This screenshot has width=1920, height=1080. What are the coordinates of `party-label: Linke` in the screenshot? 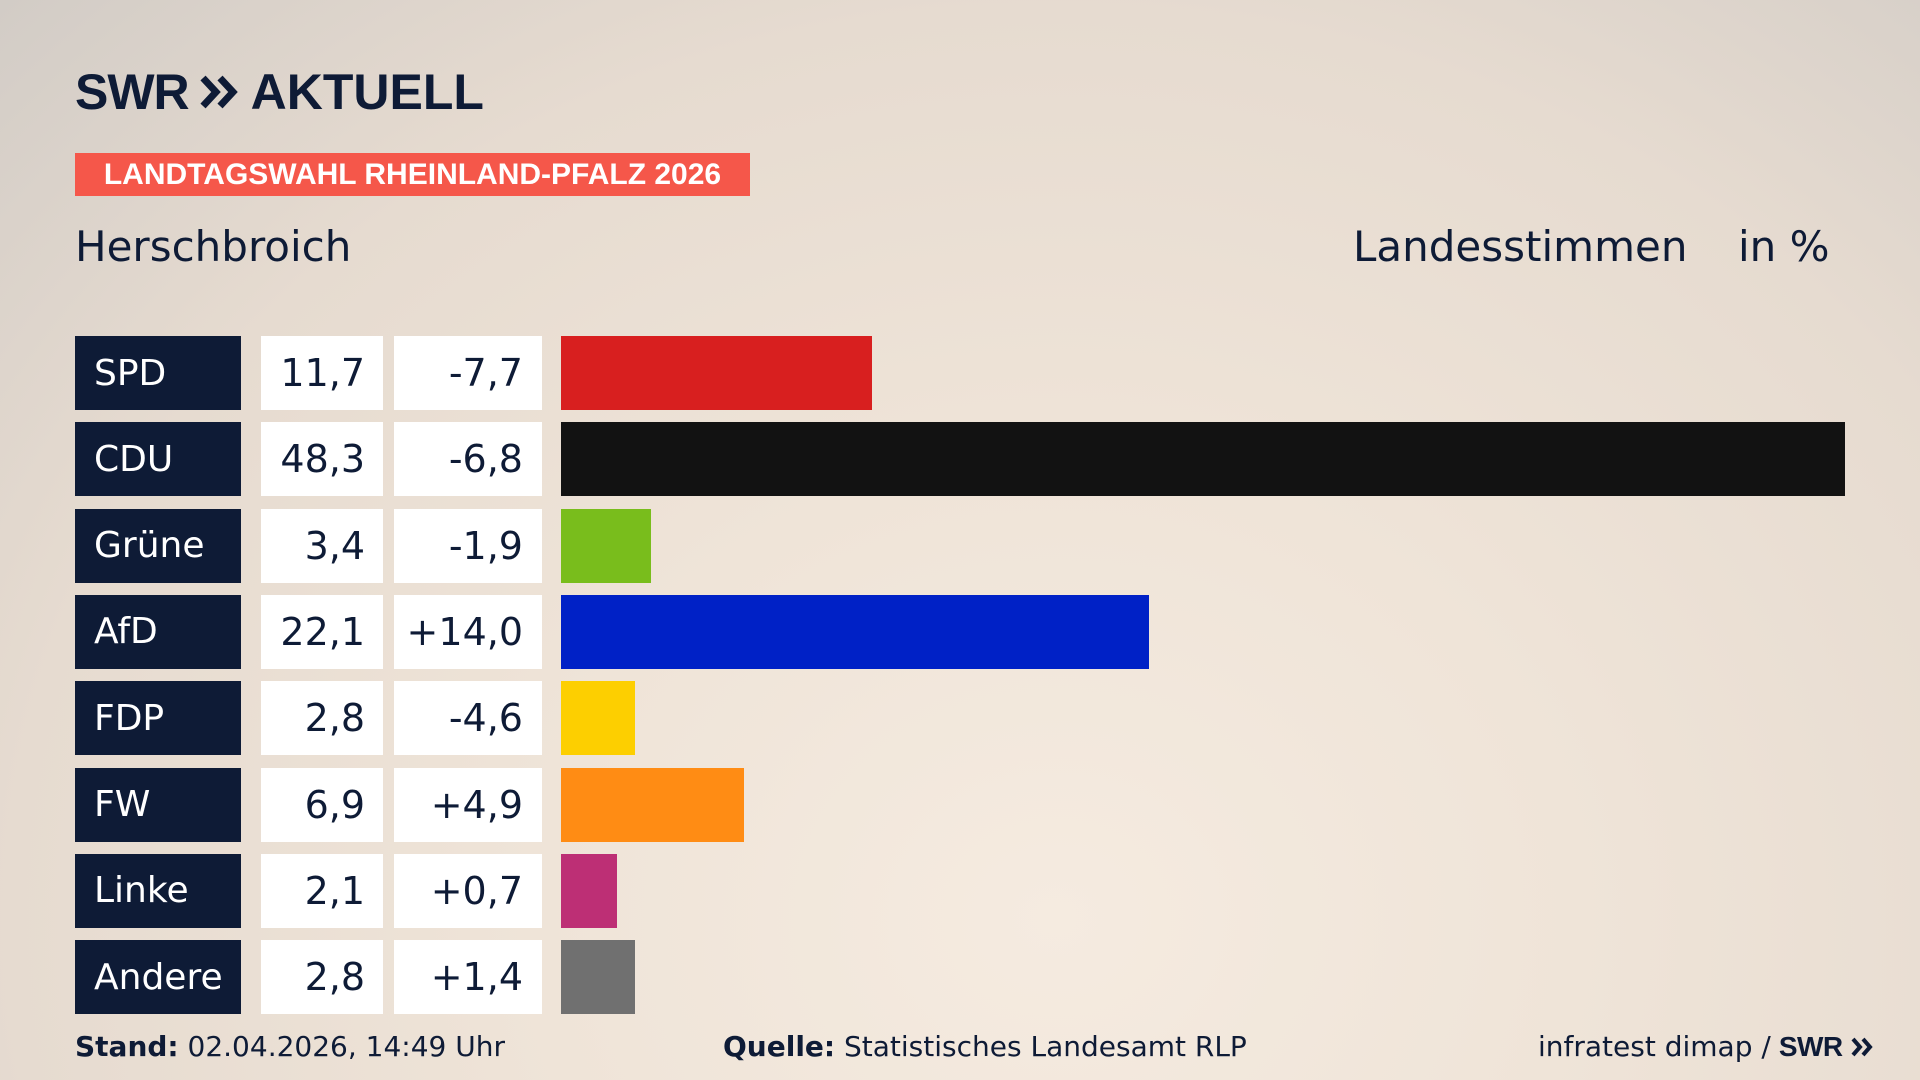 It's located at (158, 890).